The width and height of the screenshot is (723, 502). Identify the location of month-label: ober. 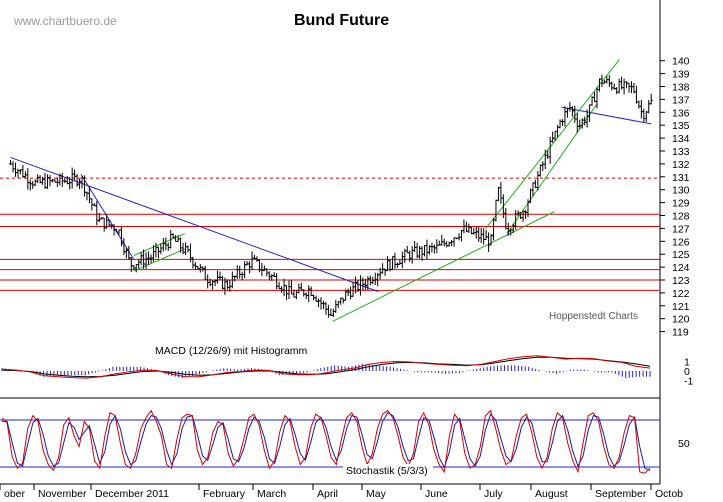
(15, 494).